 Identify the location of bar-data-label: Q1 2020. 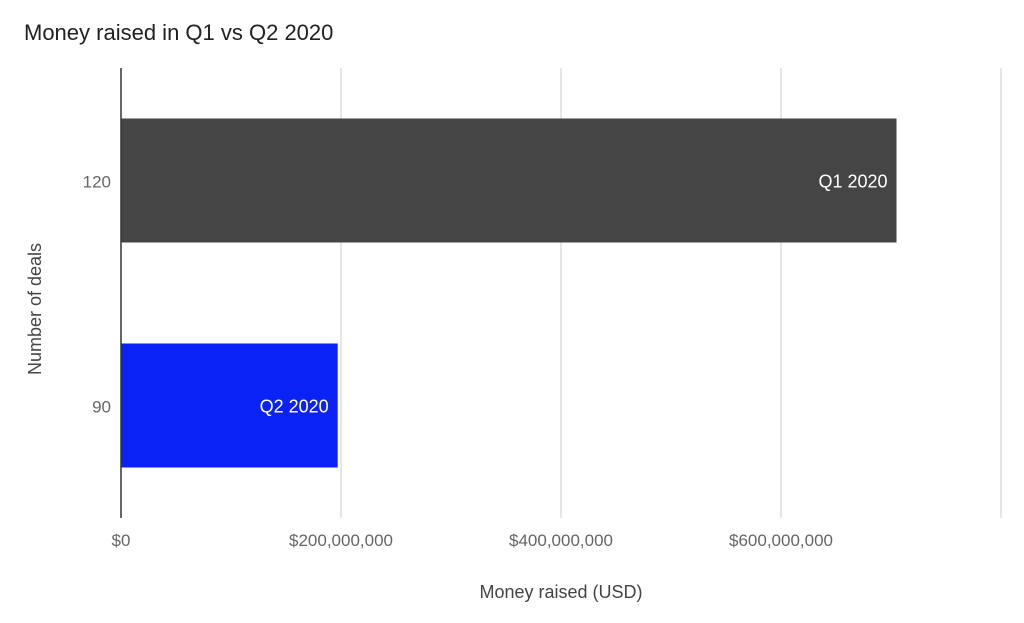
(852, 182).